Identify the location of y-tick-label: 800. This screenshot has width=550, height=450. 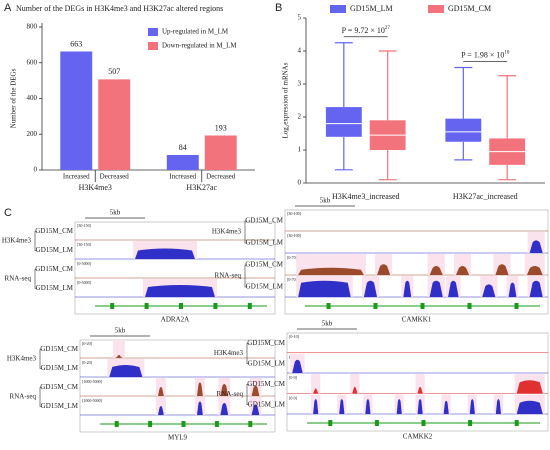
(32, 27).